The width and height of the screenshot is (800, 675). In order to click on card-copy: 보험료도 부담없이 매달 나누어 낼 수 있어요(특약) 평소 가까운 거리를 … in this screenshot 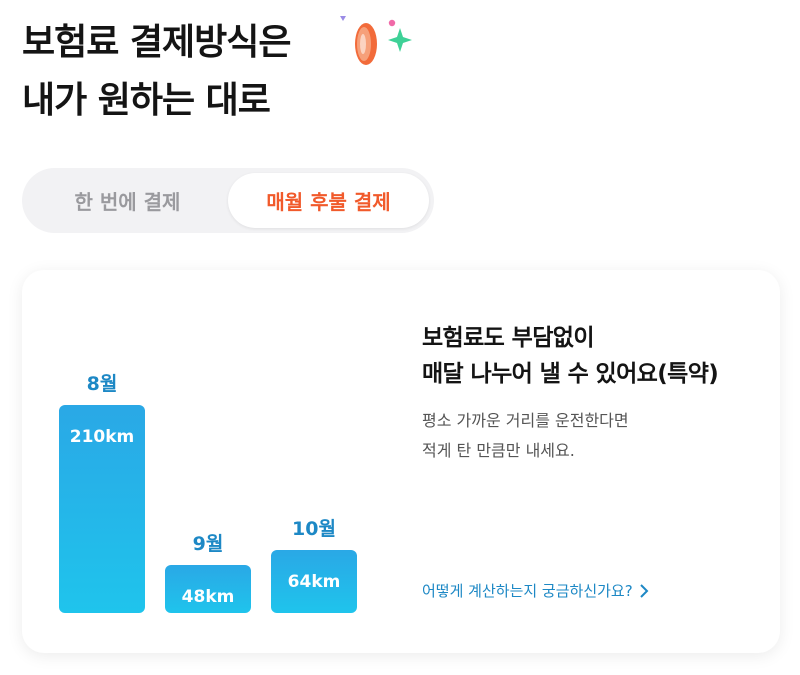, I will do `click(597, 393)`.